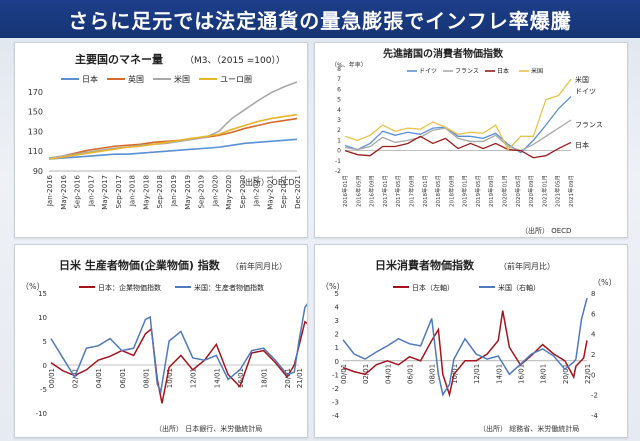  What do you see at coordinates (465, 191) in the screenshot?
I see `x-tick-label: 2019年01月` at bounding box center [465, 191].